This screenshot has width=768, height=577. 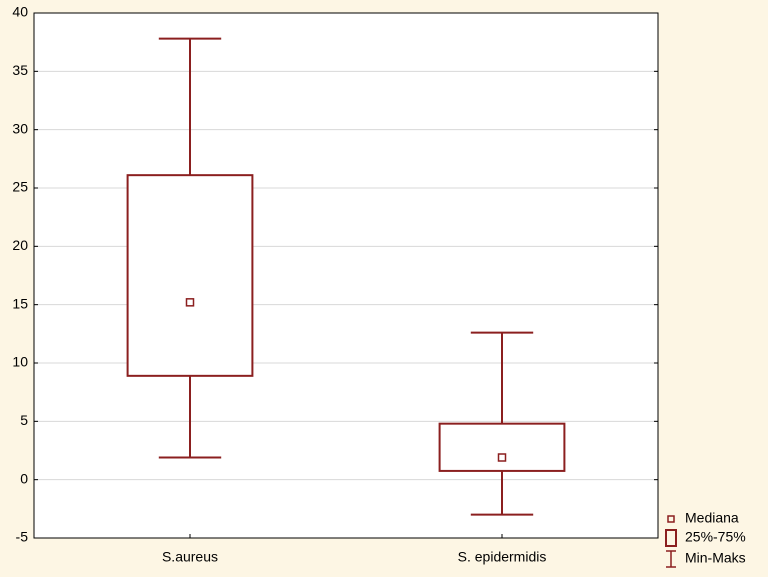 What do you see at coordinates (22, 537) in the screenshot?
I see `y-tick-label: -5` at bounding box center [22, 537].